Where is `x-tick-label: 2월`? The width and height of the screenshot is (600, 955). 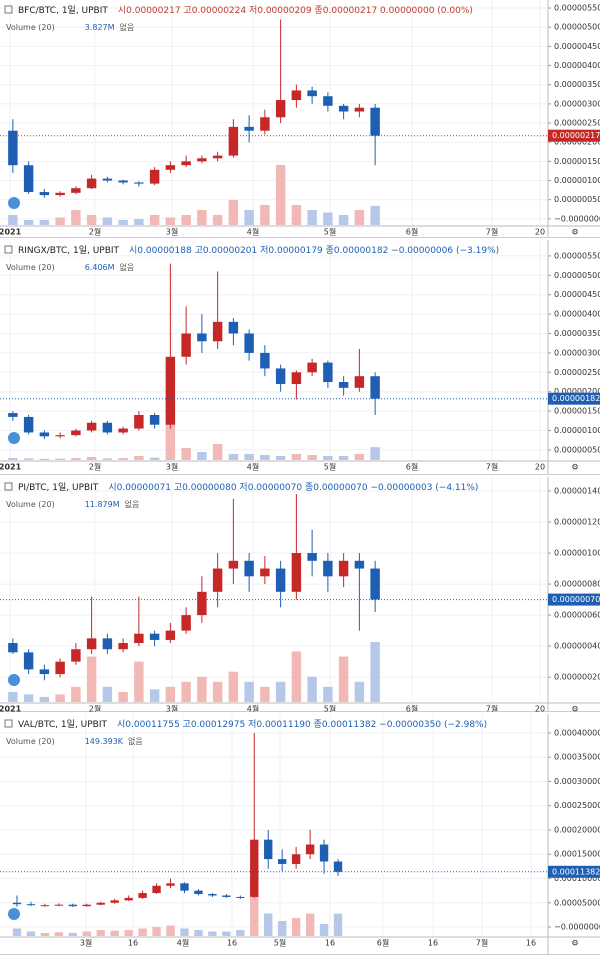
x-tick-label: 2월 is located at coordinates (95, 467).